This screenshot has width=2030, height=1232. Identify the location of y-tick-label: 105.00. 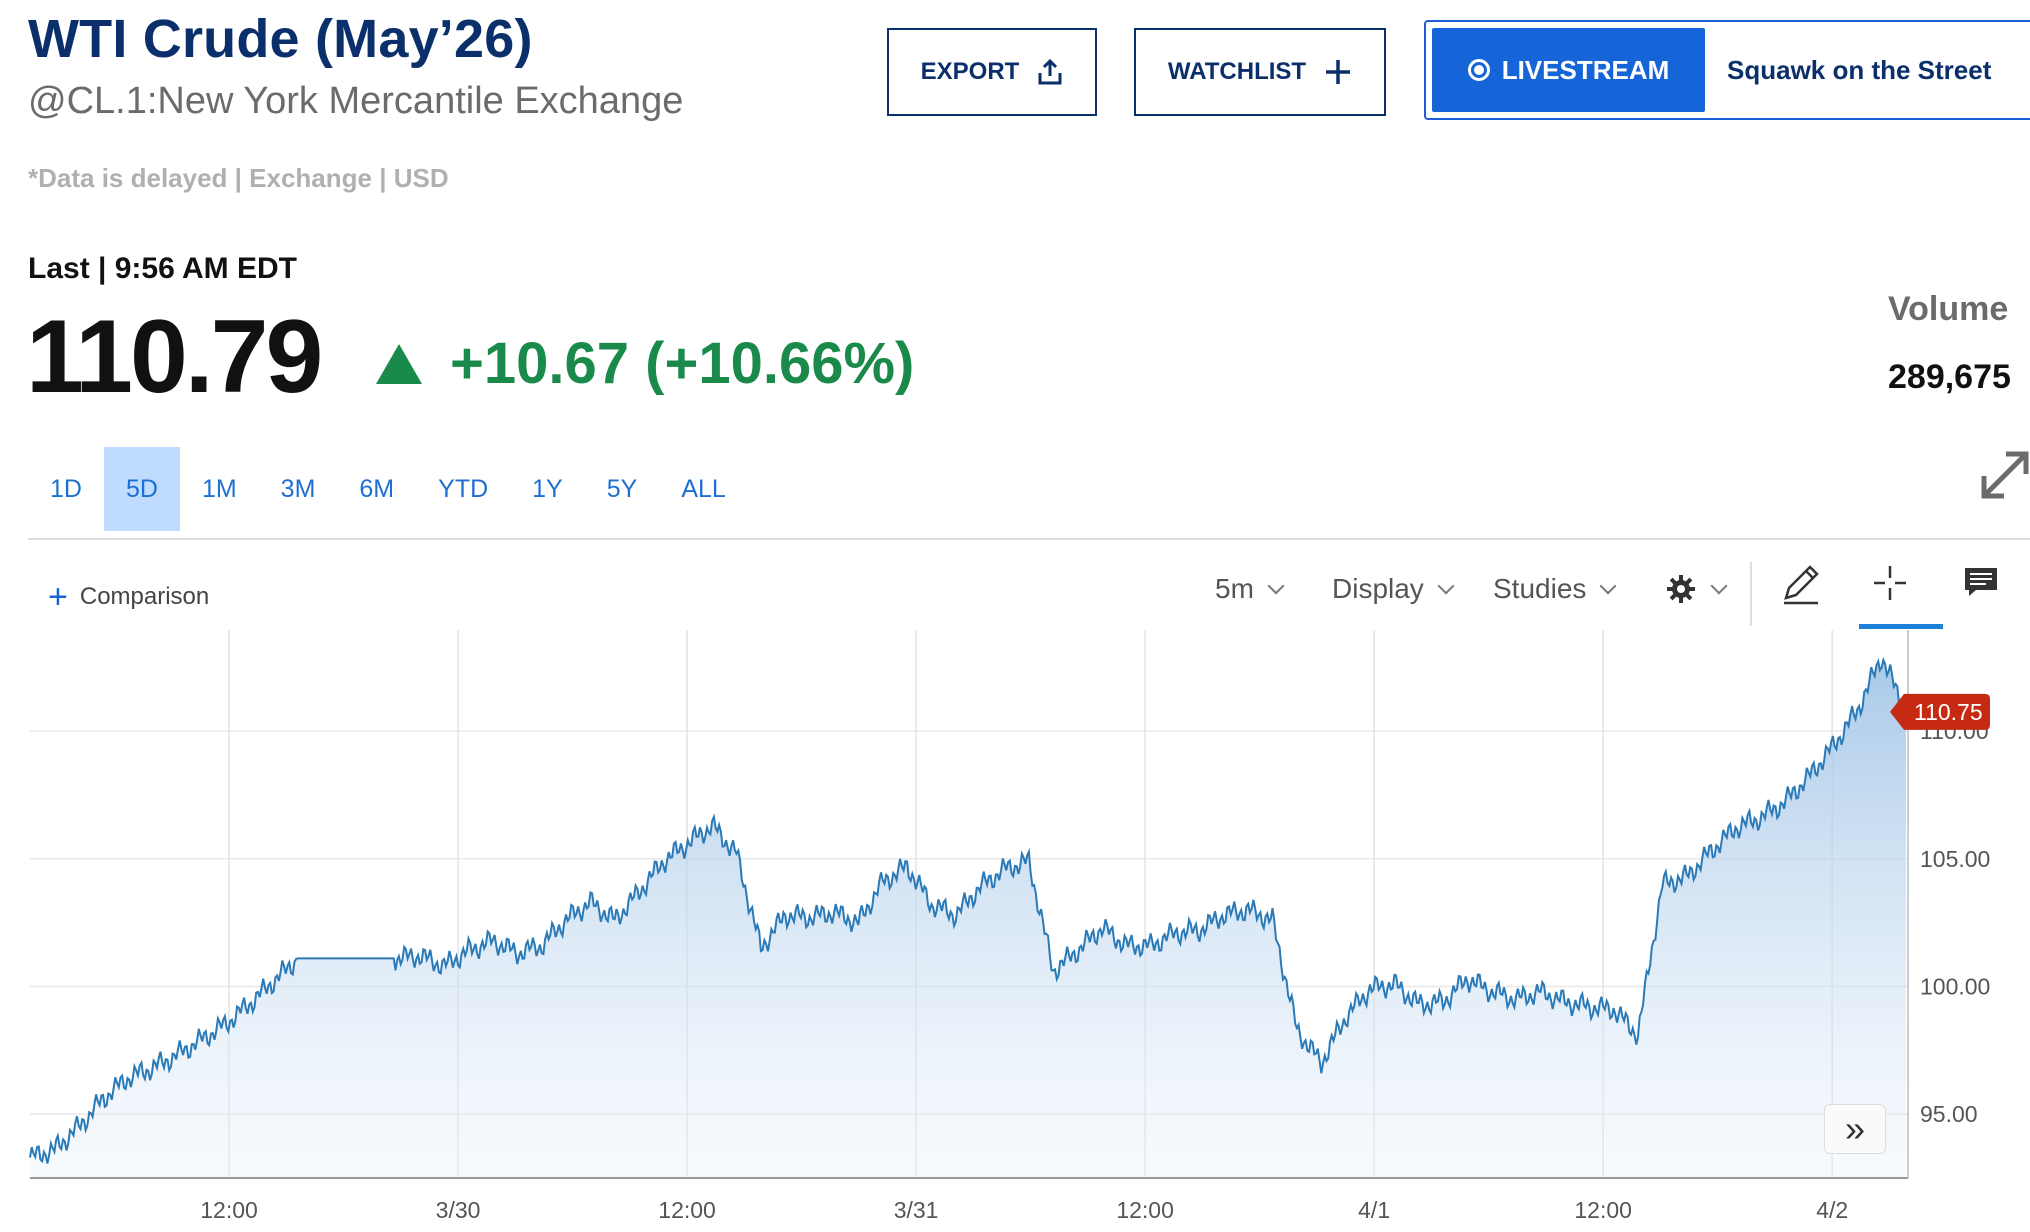
(1955, 859).